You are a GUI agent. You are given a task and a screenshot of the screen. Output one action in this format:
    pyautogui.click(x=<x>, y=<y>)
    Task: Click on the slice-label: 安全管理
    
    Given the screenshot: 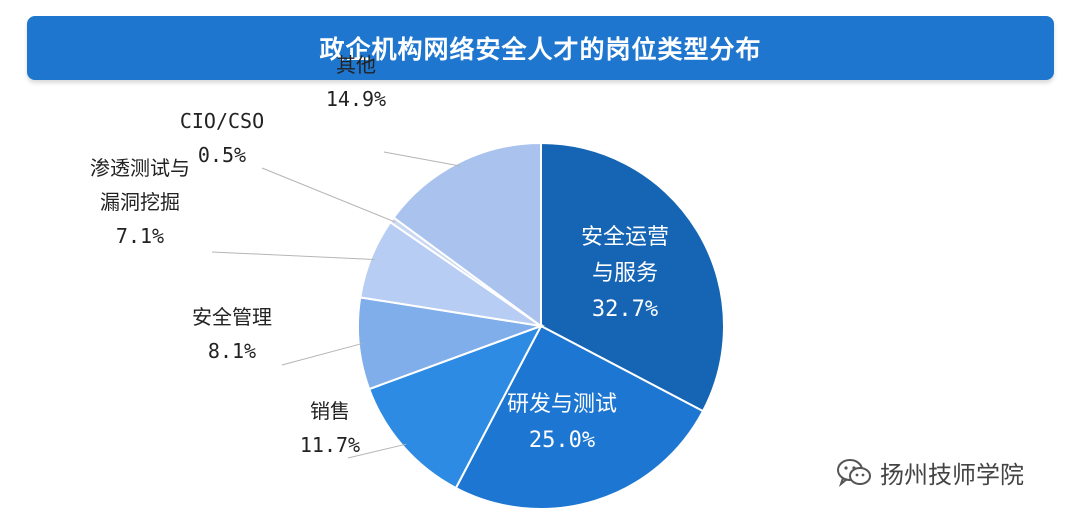 What is the action you would take?
    pyautogui.click(x=232, y=317)
    